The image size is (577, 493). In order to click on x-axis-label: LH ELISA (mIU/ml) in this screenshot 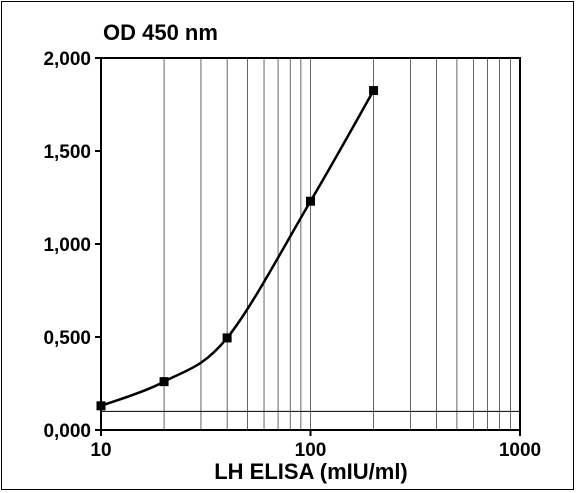, I will do `click(311, 471)`.